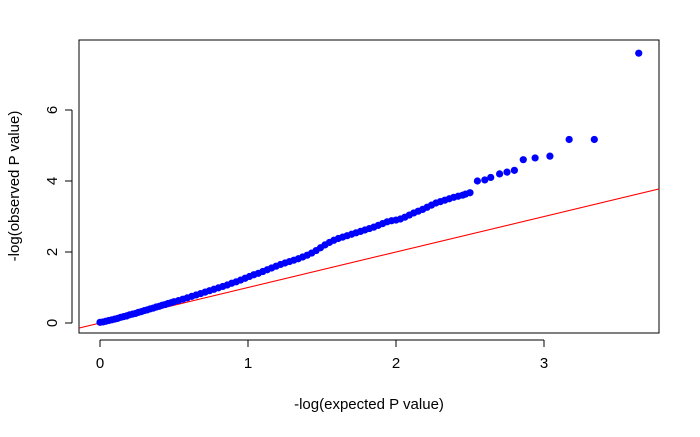 The width and height of the screenshot is (700, 437). What do you see at coordinates (248, 363) in the screenshot?
I see `x-axis-tick-label: 1` at bounding box center [248, 363].